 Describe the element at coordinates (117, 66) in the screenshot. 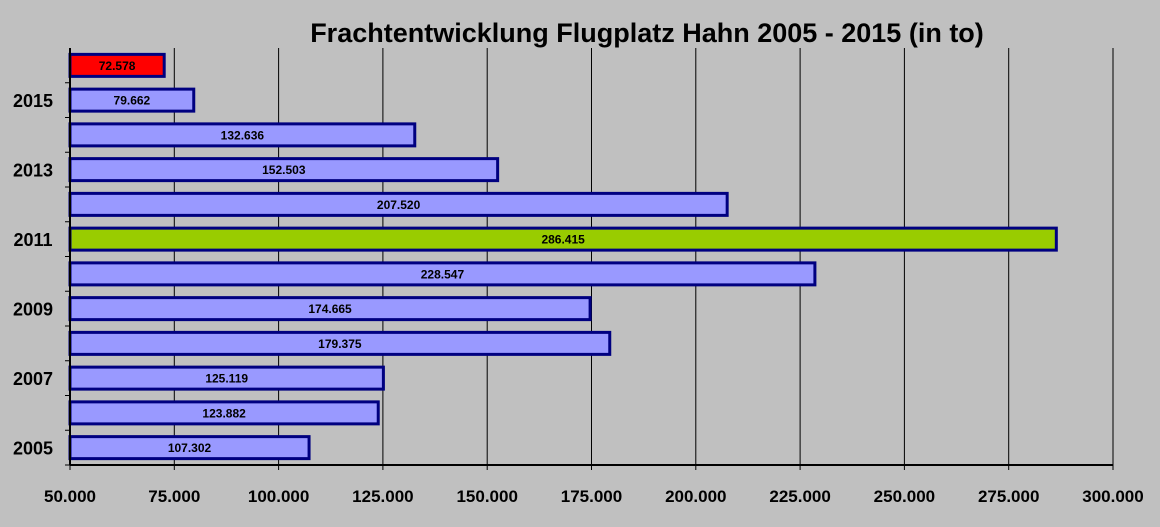

I see `data-label: 72.578` at that location.